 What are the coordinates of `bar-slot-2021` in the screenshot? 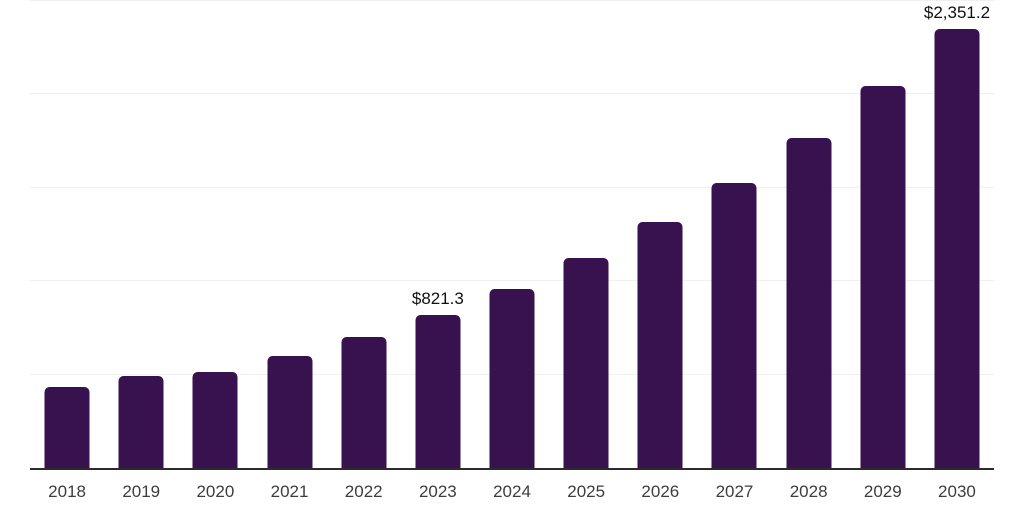 It's located at (289, 234).